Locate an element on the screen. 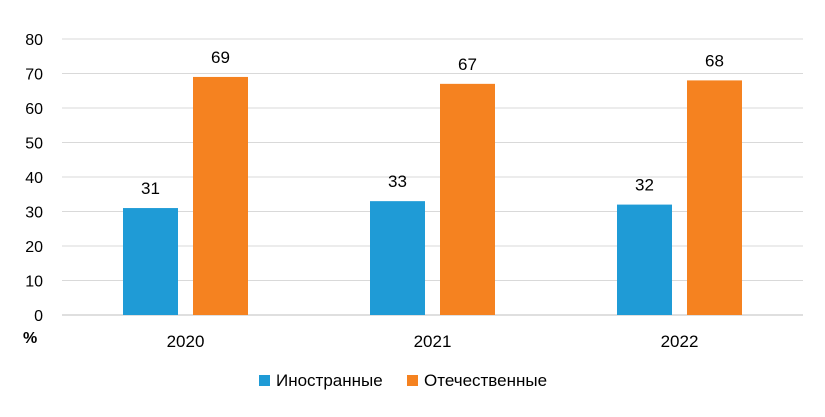  x-tick-label-2021: 2021 is located at coordinates (433, 341).